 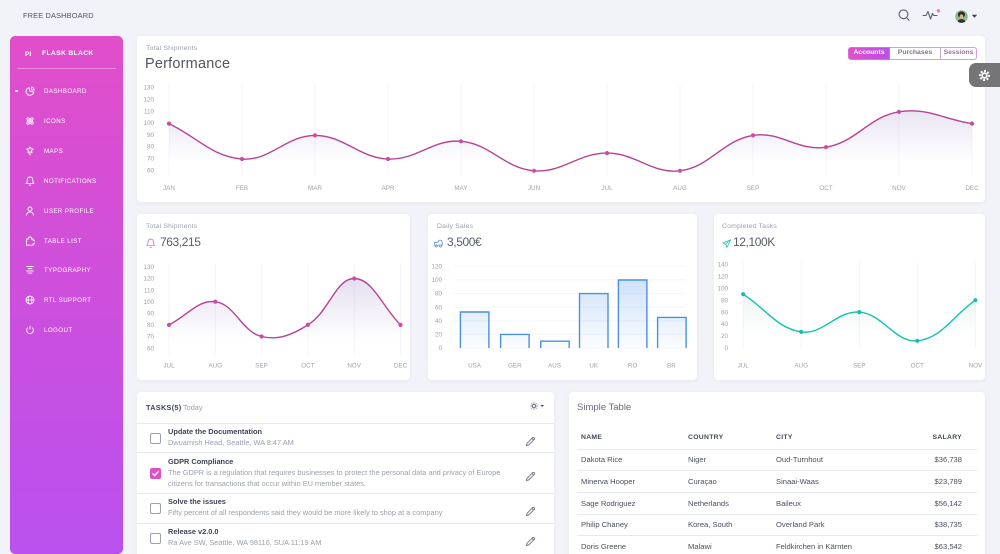 I want to click on svg-text: USA, so click(x=475, y=366).